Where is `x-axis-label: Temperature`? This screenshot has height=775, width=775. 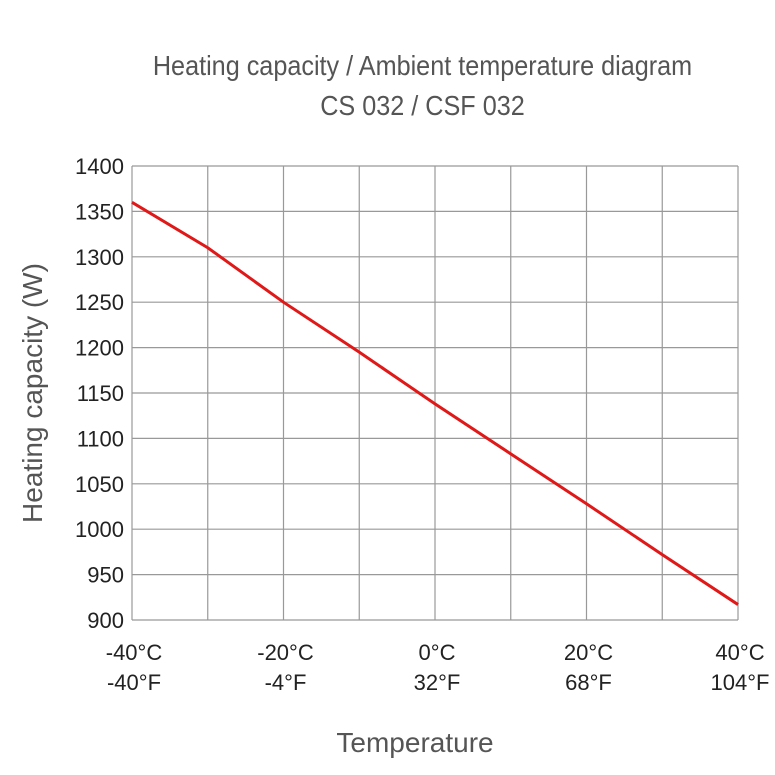
x-axis-label: Temperature is located at coordinates (414, 742).